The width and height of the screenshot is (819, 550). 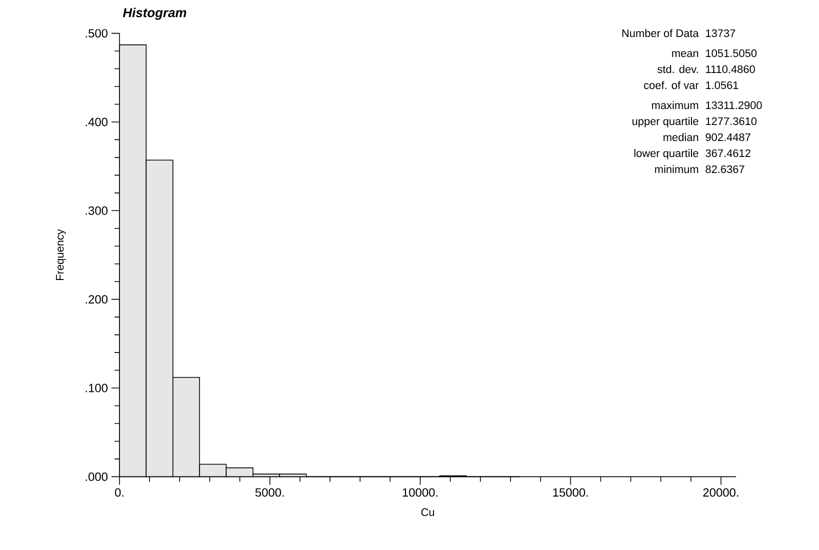 What do you see at coordinates (731, 121) in the screenshot?
I see `annotation: 1277.3610` at bounding box center [731, 121].